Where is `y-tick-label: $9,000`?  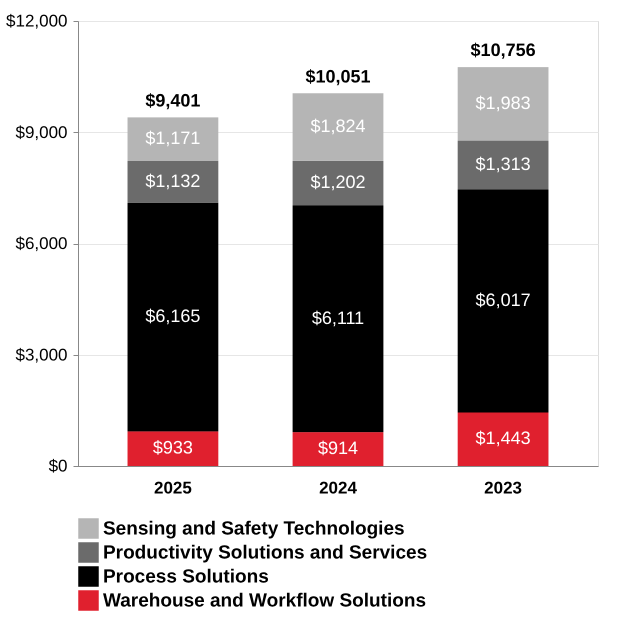 y-tick-label: $9,000 is located at coordinates (42, 132).